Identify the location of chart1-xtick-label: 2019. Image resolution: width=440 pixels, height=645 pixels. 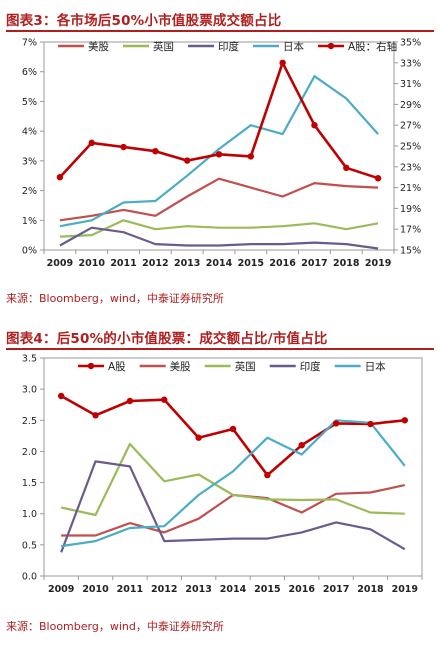
(378, 263).